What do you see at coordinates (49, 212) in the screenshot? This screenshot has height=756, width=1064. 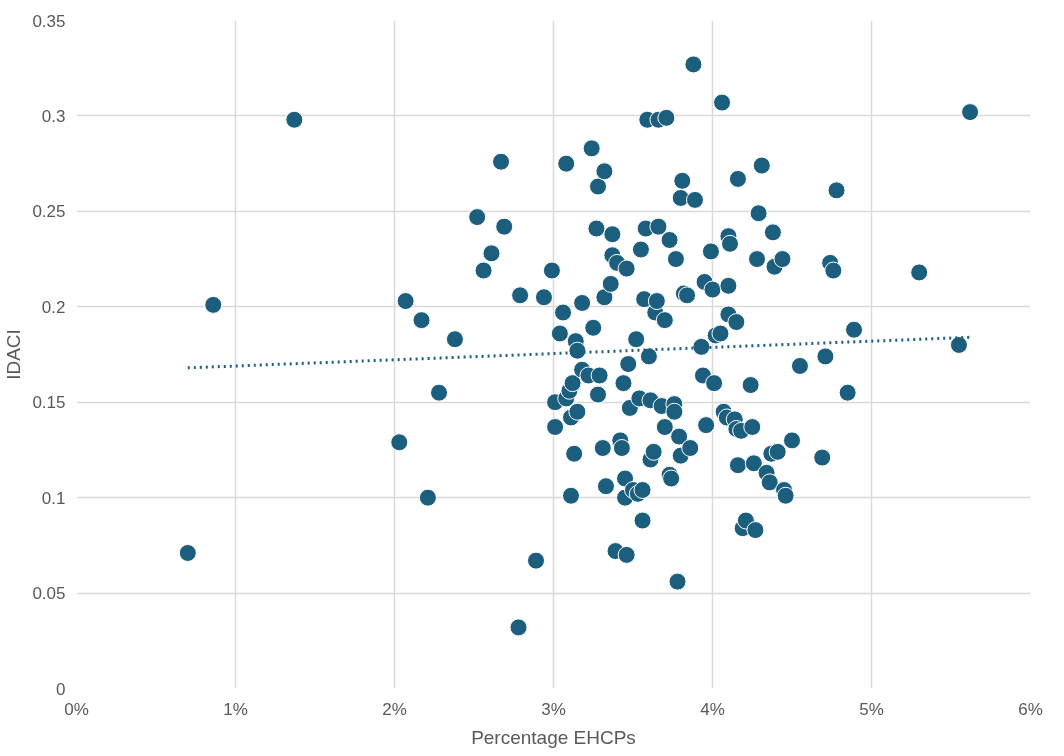 I see `y-tick-label: 0.25` at bounding box center [49, 212].